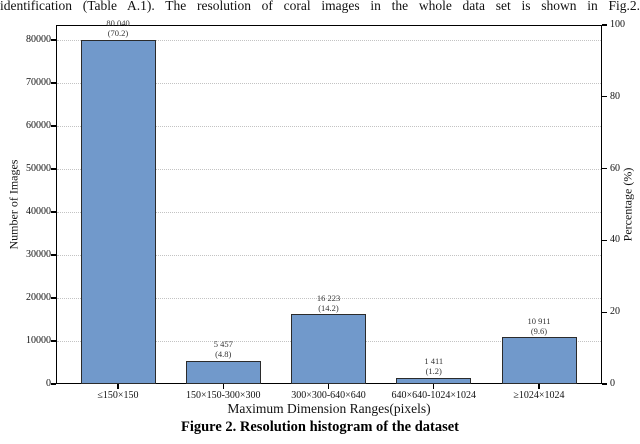 This screenshot has height=444, width=640. What do you see at coordinates (329, 408) in the screenshot?
I see `x-axis-title: Maximum Dimension Ranges(pixels)` at bounding box center [329, 408].